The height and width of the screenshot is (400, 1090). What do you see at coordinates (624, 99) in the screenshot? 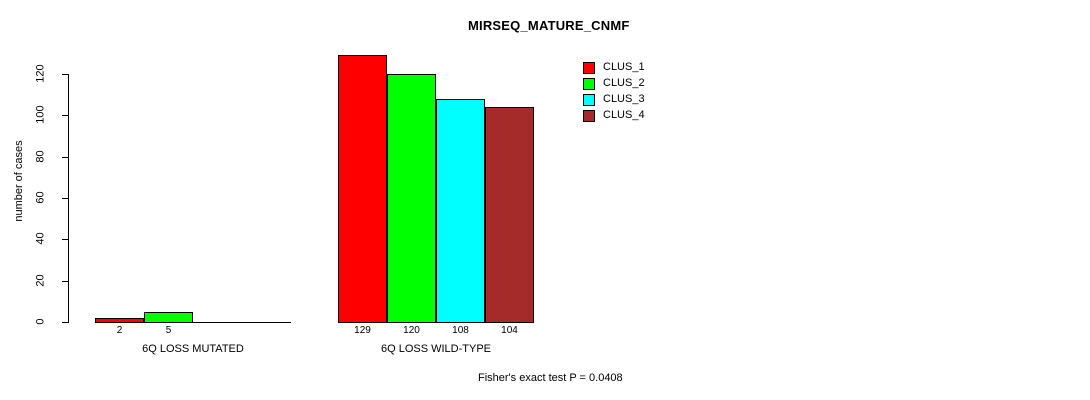
I see `legend-item-label: CLUS_3` at bounding box center [624, 99].